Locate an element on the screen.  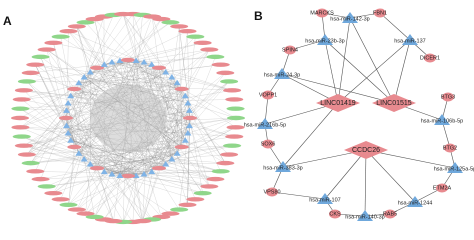
lncrna-label: CCDC26 is located at coordinates (366, 150).